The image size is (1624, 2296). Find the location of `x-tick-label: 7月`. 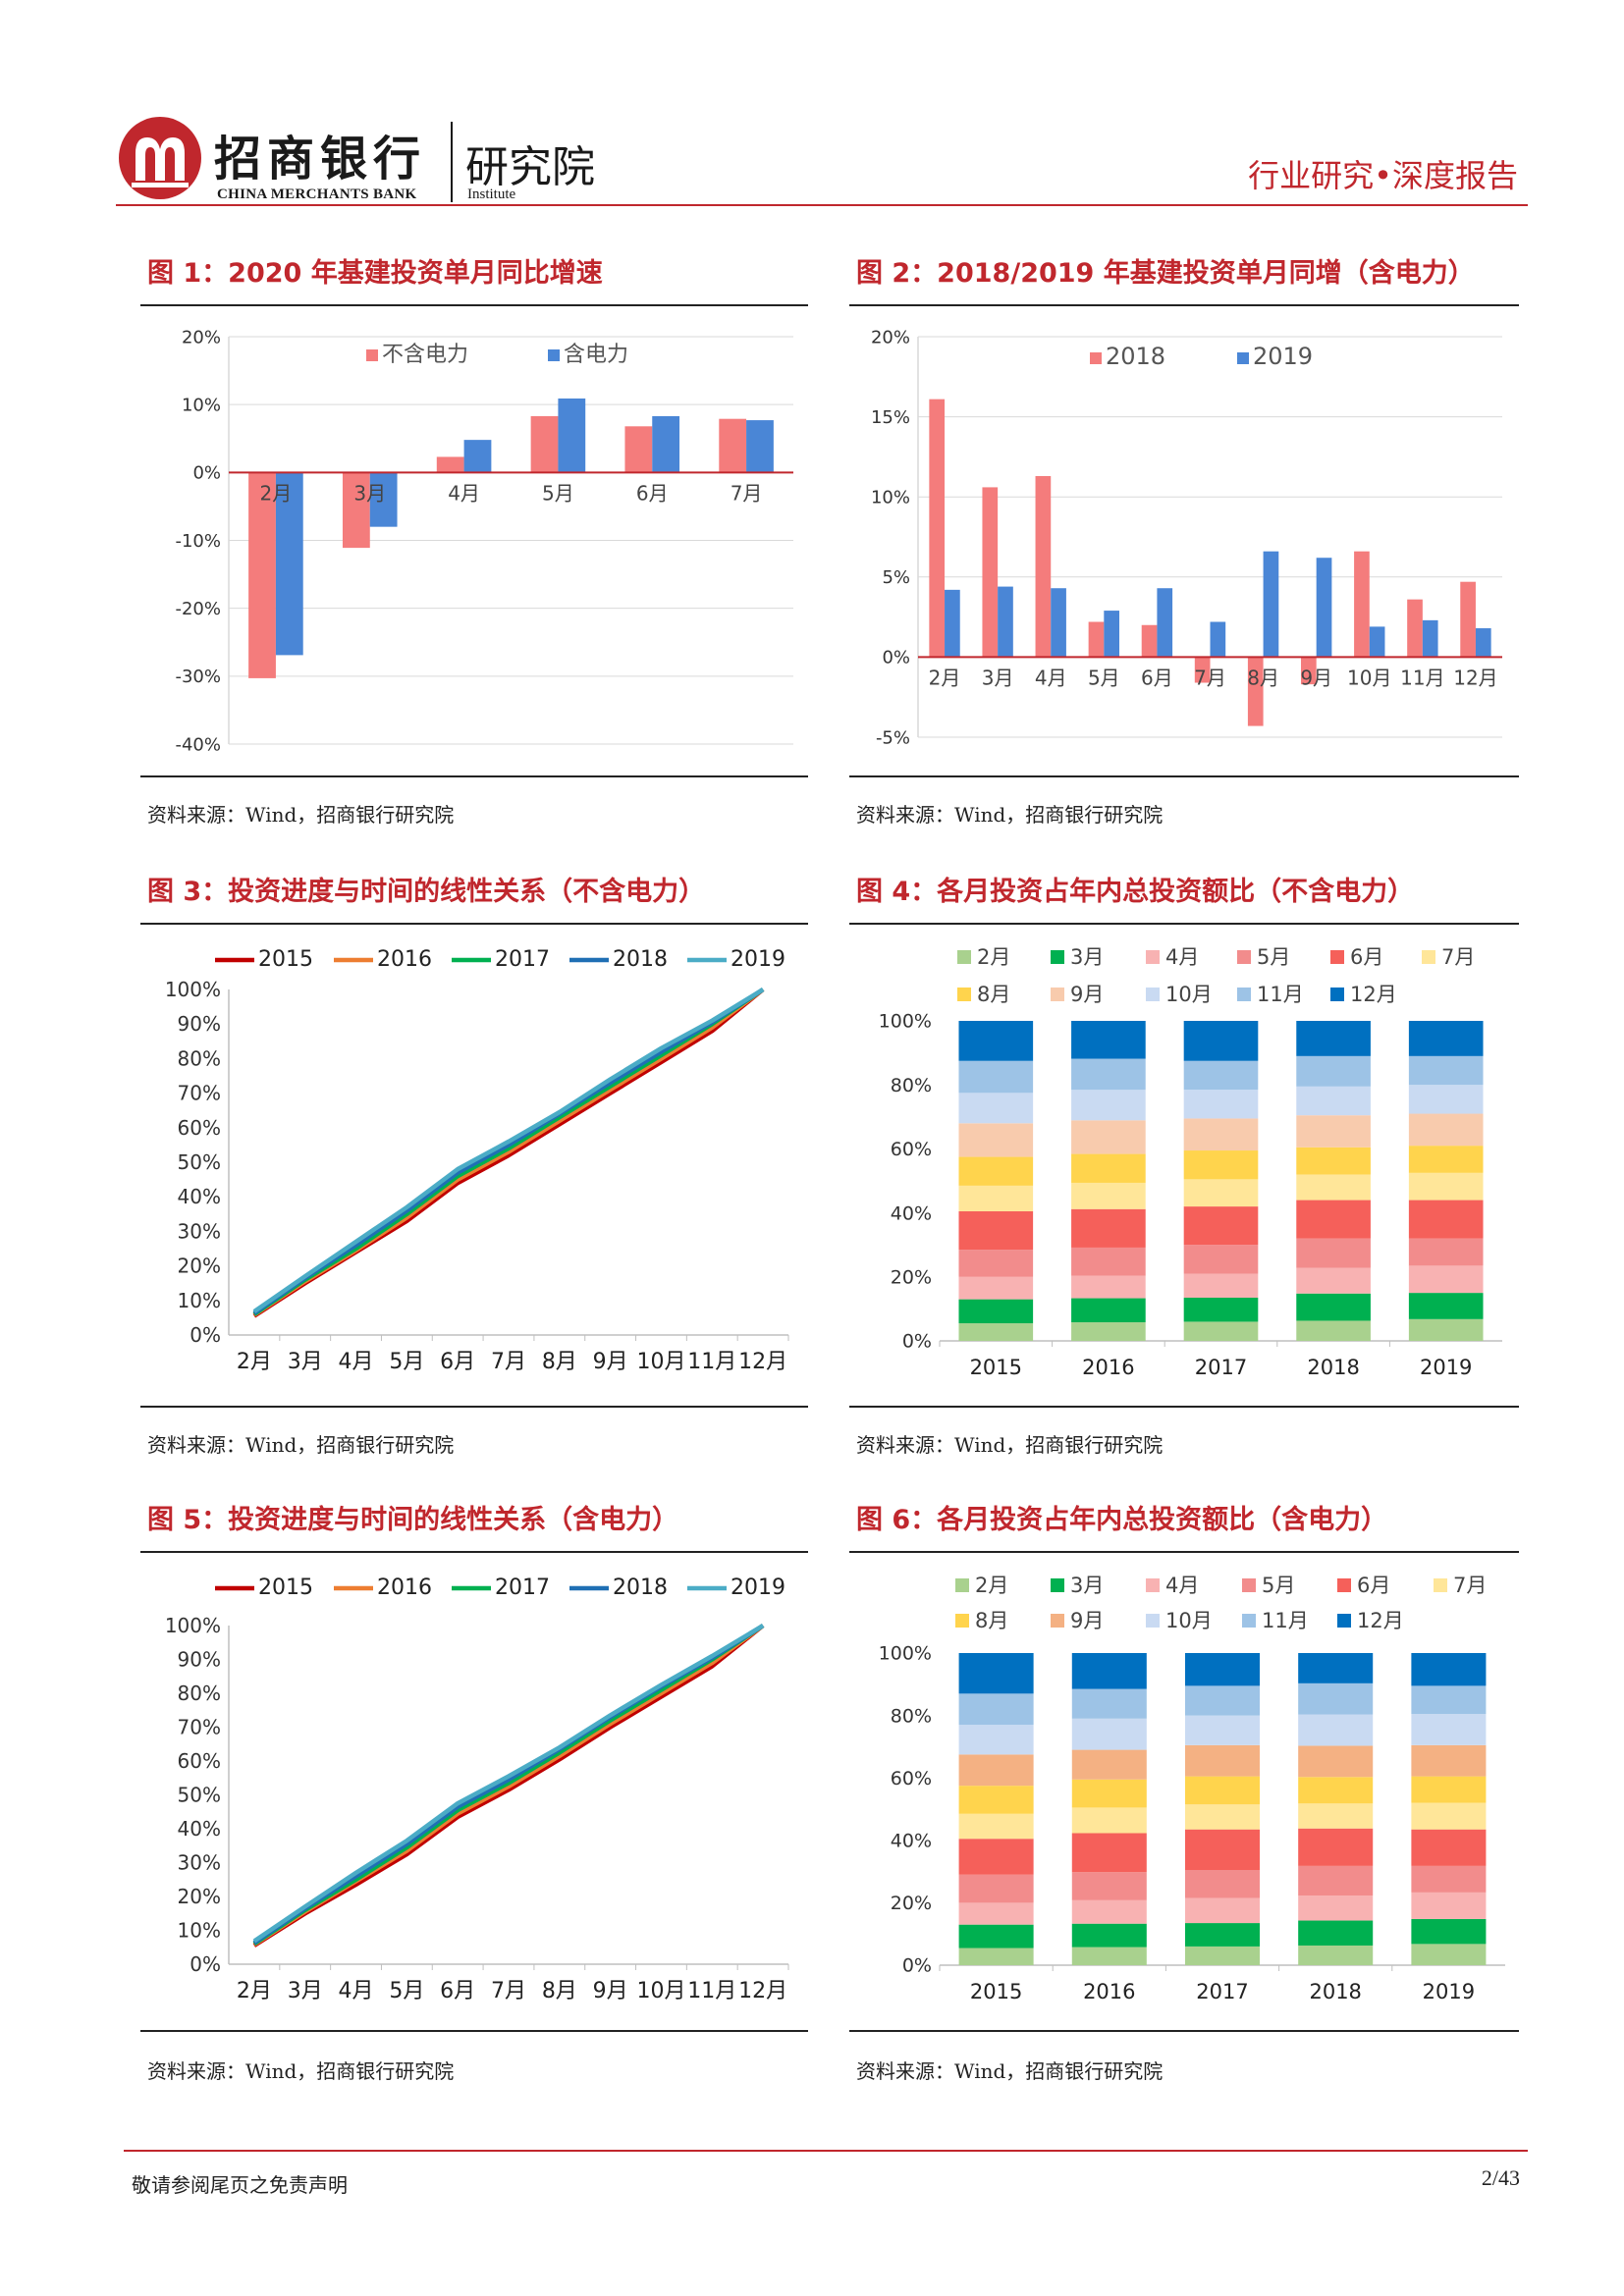

x-tick-label: 7月 is located at coordinates (747, 493).